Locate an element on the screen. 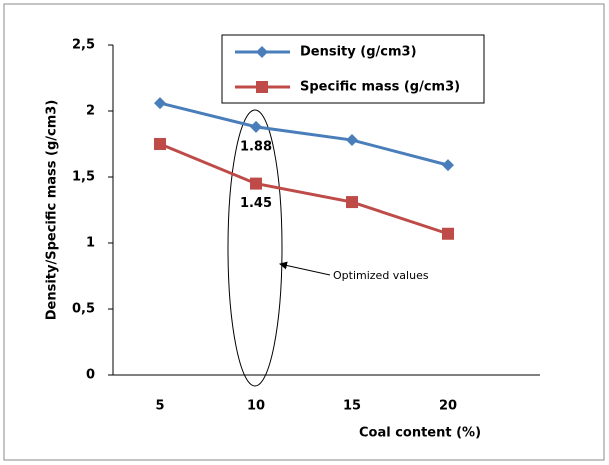 The image size is (609, 465). data-label: 1.88 is located at coordinates (256, 146).